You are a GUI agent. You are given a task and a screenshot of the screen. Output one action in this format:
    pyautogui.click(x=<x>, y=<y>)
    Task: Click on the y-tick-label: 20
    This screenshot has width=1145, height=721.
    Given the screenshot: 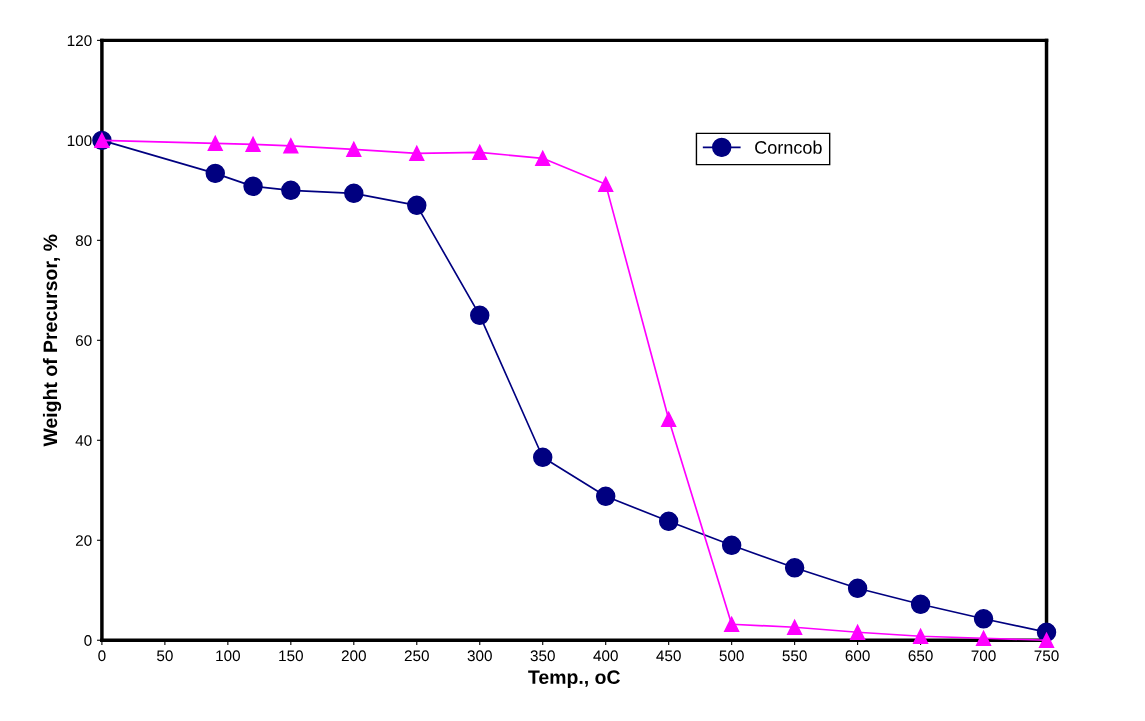 What is the action you would take?
    pyautogui.click(x=83, y=540)
    